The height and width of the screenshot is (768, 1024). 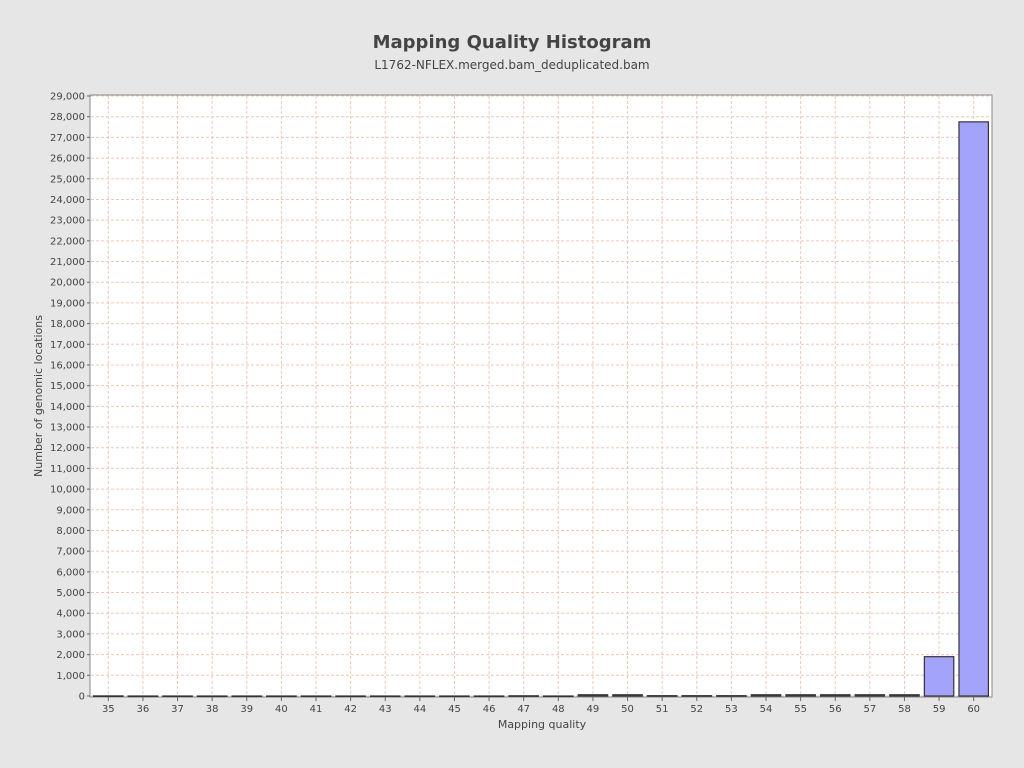 I want to click on x-tick-label: 51, so click(x=662, y=709).